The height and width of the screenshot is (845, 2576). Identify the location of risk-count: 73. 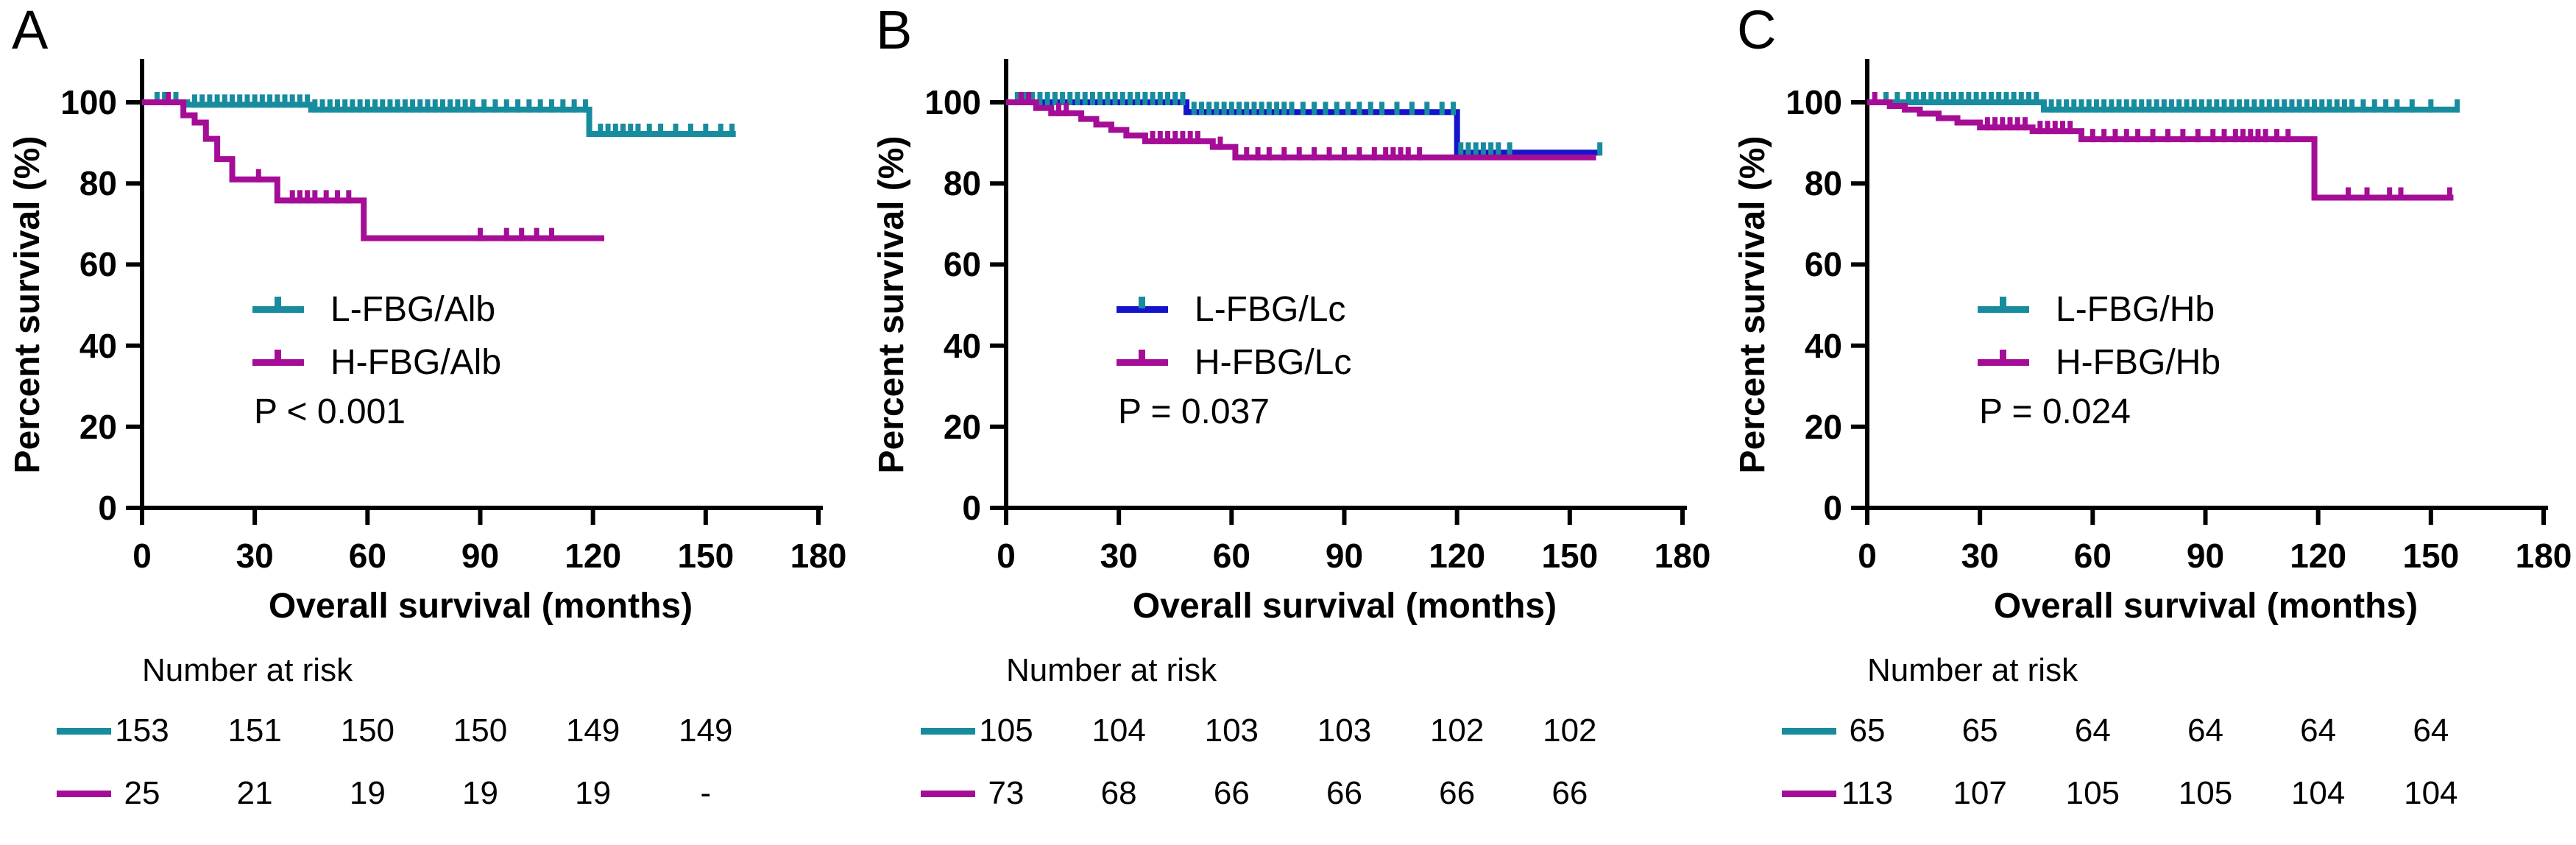
(1006, 793).